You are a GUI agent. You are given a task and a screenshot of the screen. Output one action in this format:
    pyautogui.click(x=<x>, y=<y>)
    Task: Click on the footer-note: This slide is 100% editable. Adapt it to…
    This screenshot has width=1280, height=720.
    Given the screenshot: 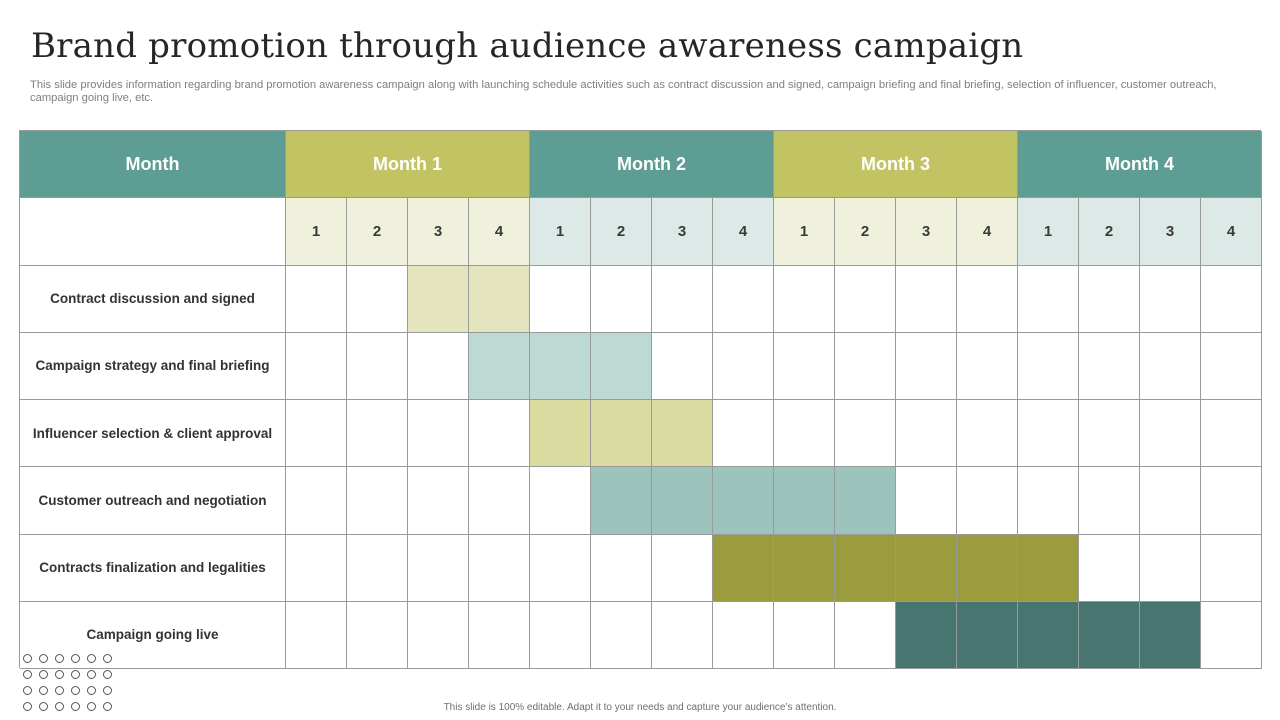 What is the action you would take?
    pyautogui.click(x=640, y=707)
    